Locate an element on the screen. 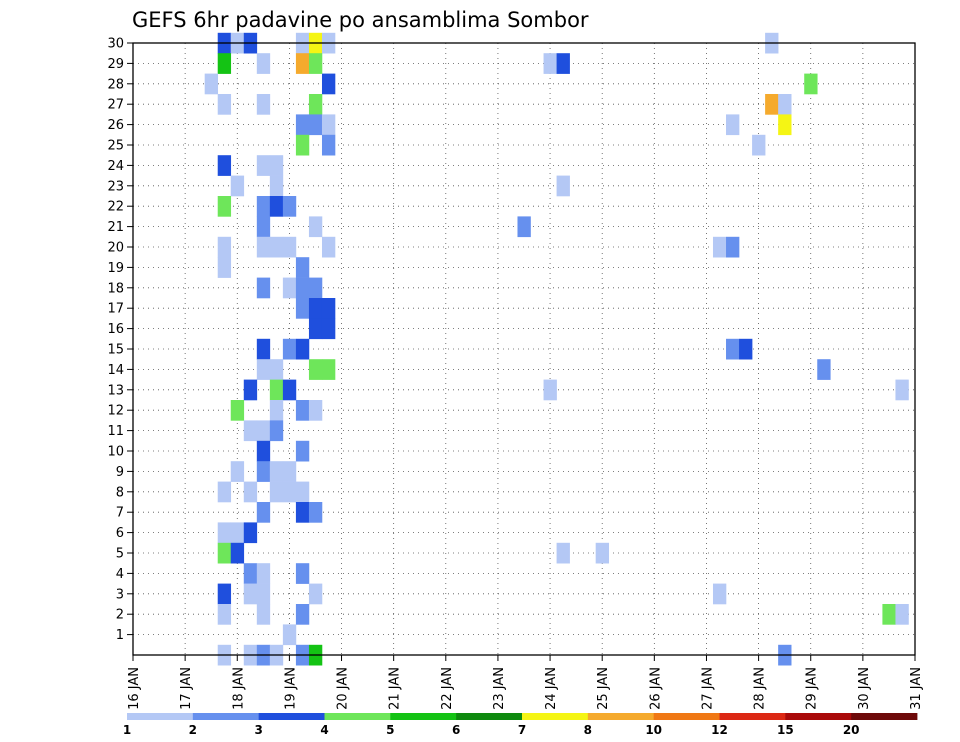 The width and height of the screenshot is (960, 742). colorbar-label: 10 is located at coordinates (653, 730).